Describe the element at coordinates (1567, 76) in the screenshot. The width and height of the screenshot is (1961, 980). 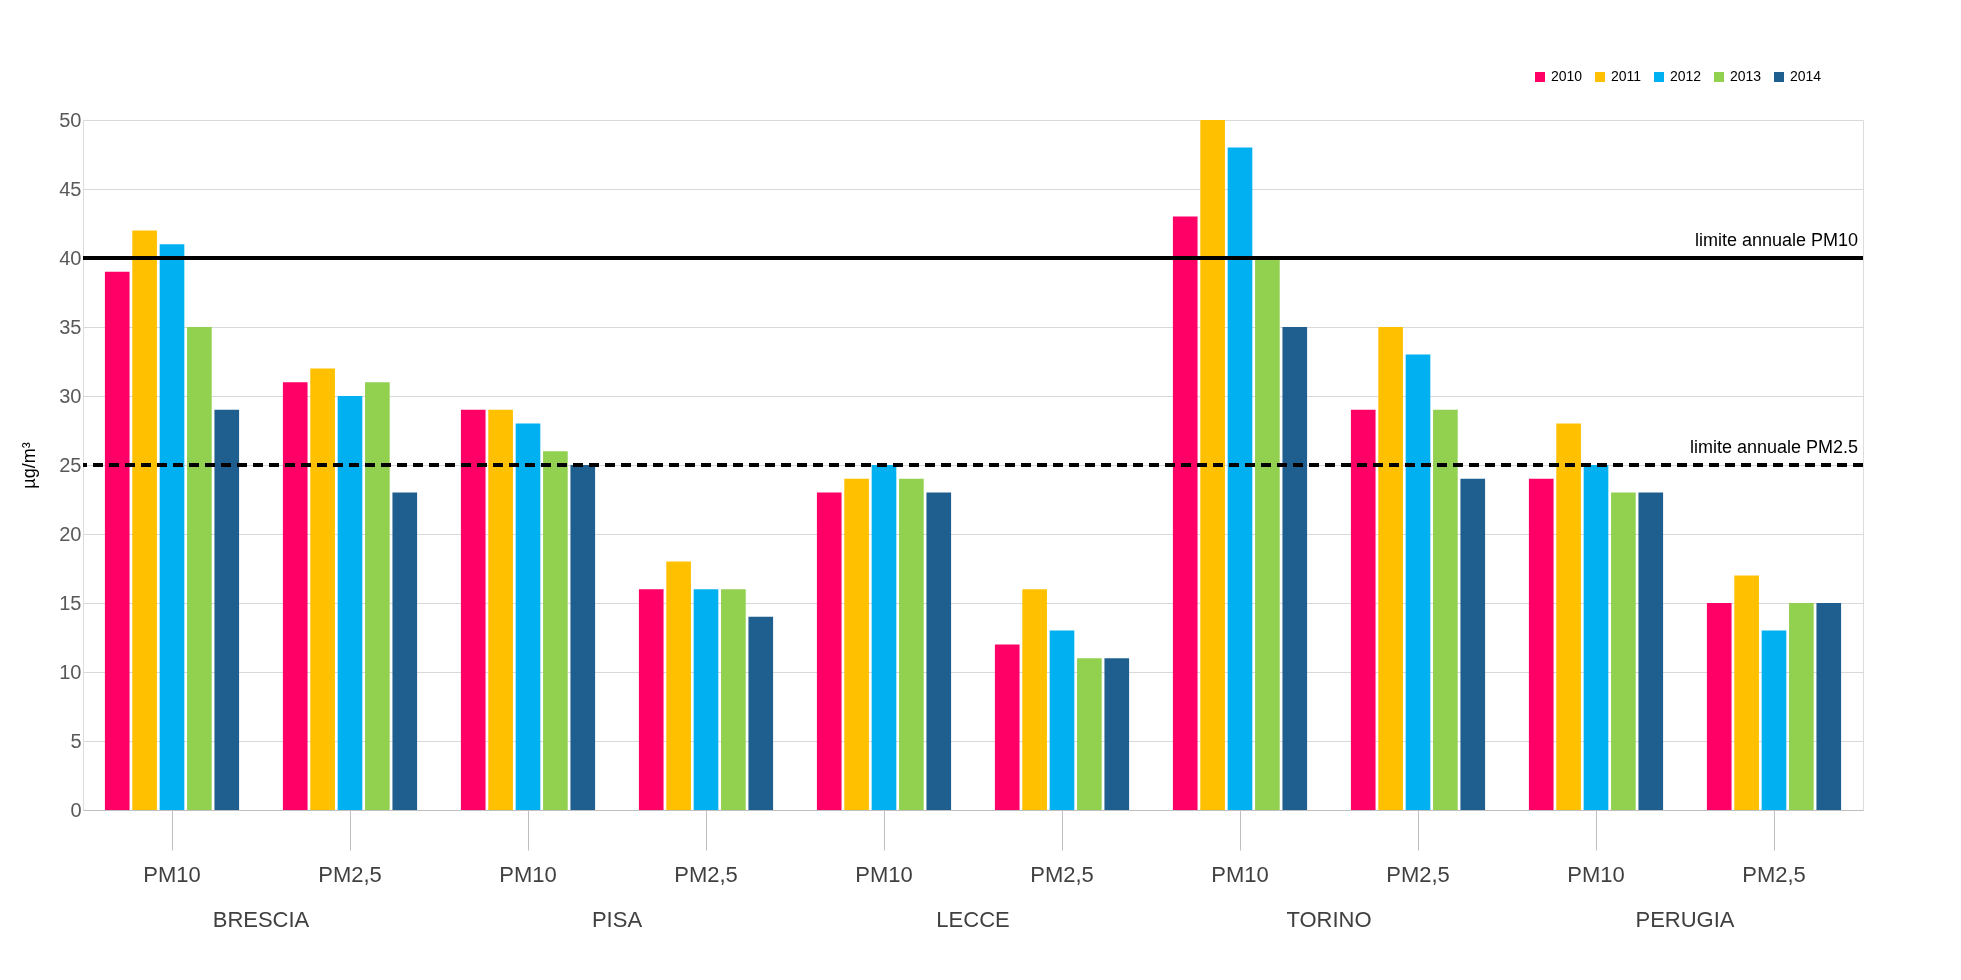
I see `legend-label: 2010` at that location.